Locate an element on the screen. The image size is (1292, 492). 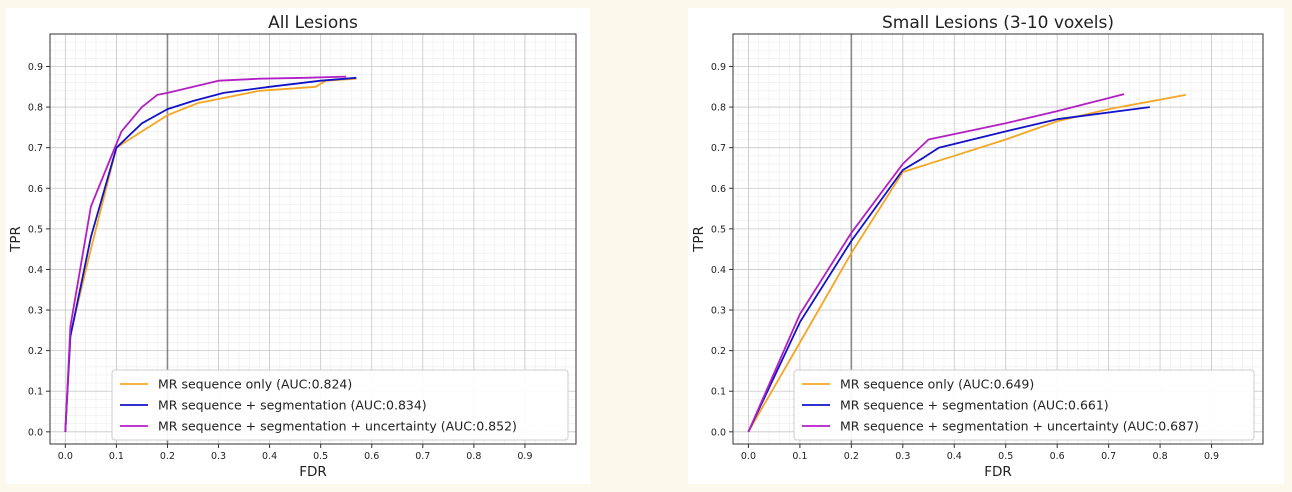
legend-label-2: MR sequence + segmentation (AUC:0.661) is located at coordinates (974, 405).